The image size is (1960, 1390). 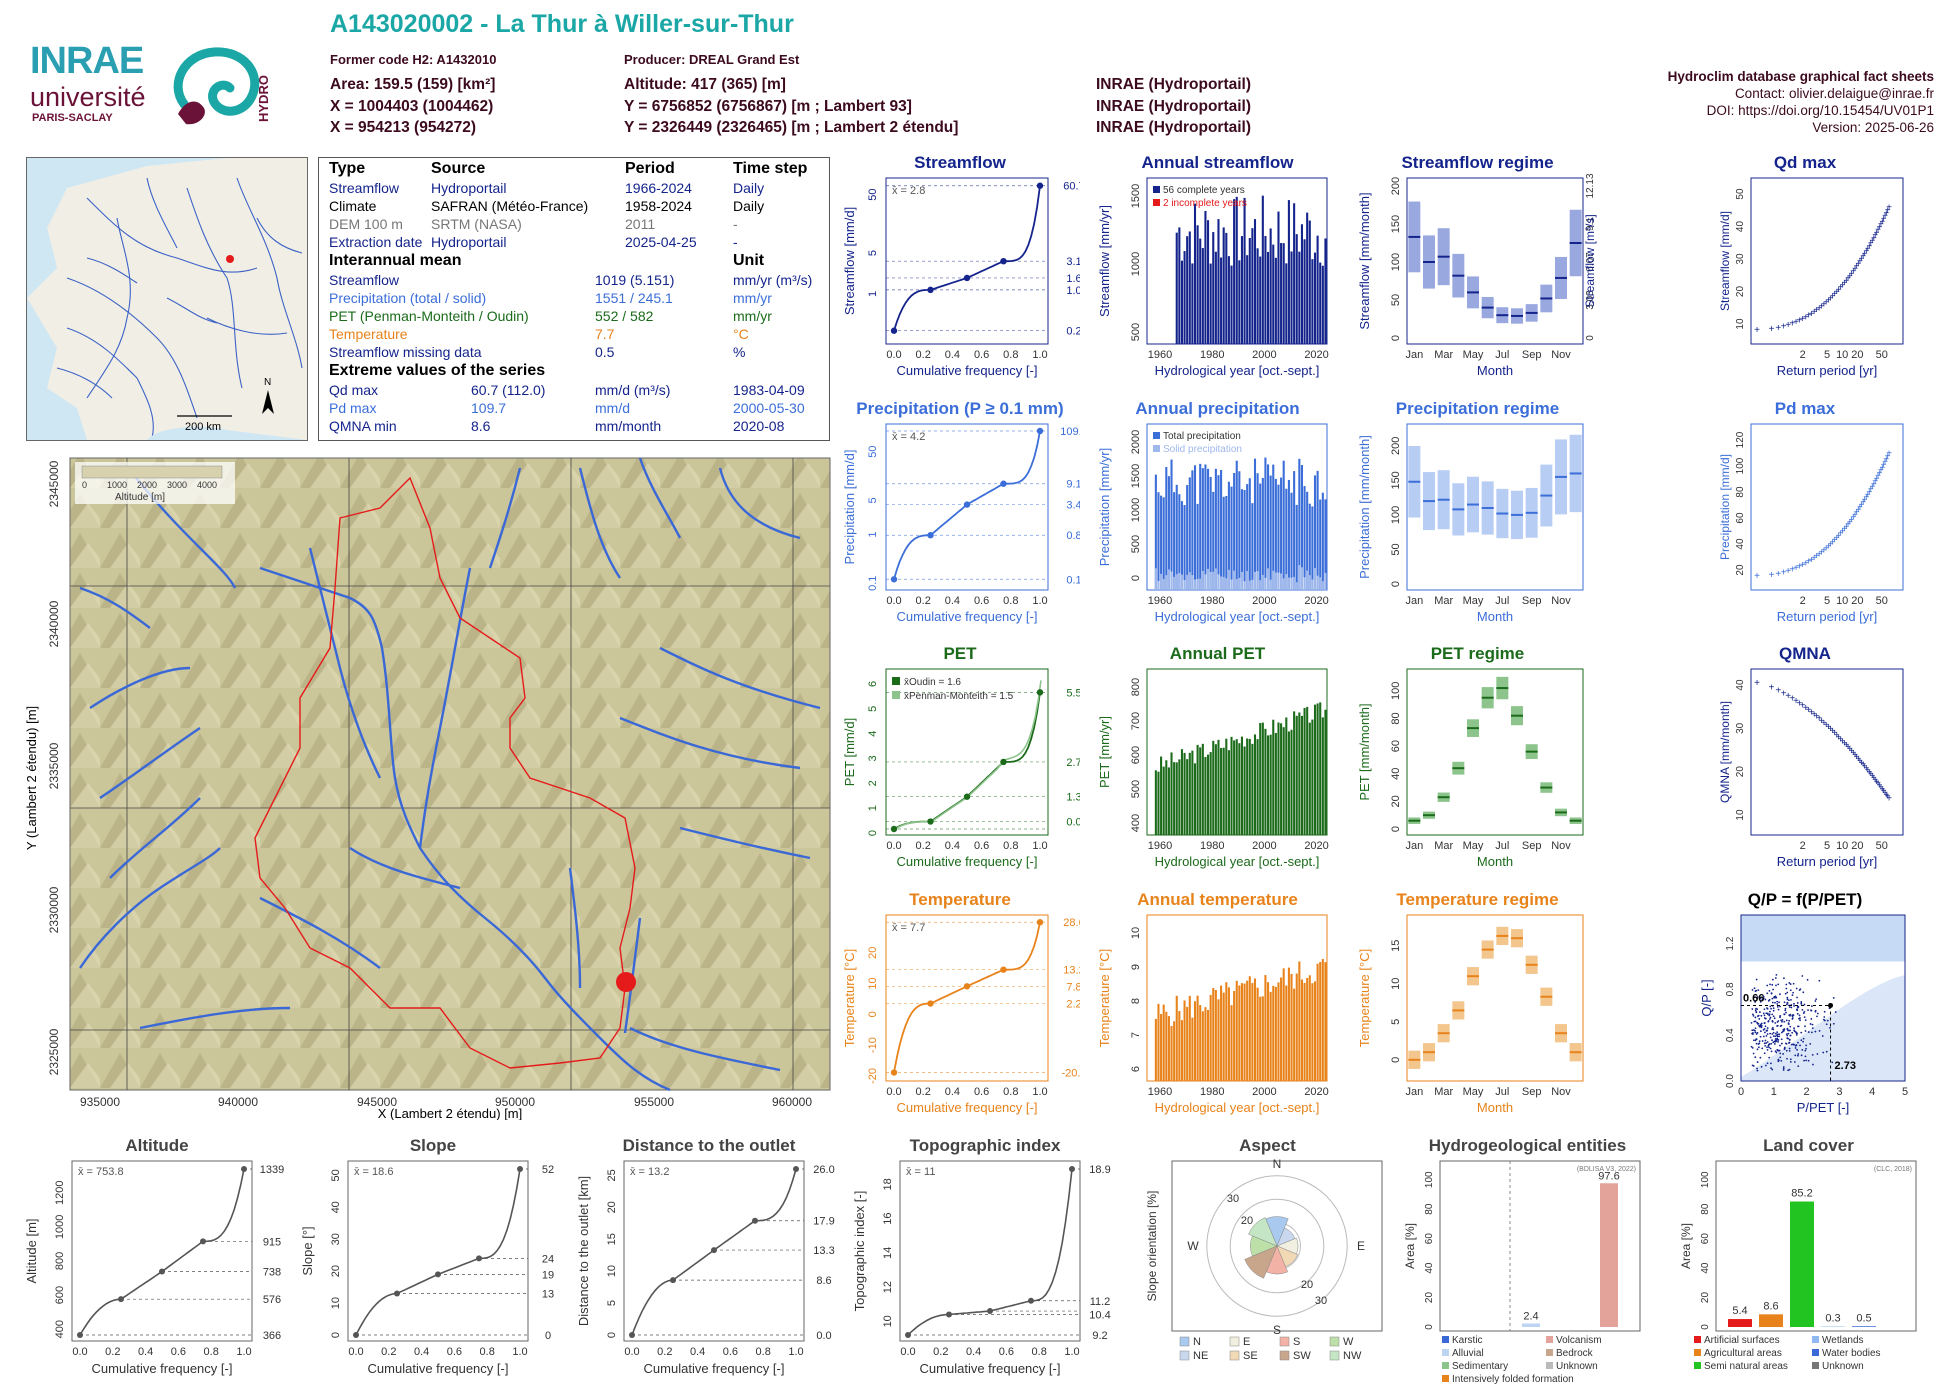 I want to click on y-tick: 7, so click(x=1136, y=1035).